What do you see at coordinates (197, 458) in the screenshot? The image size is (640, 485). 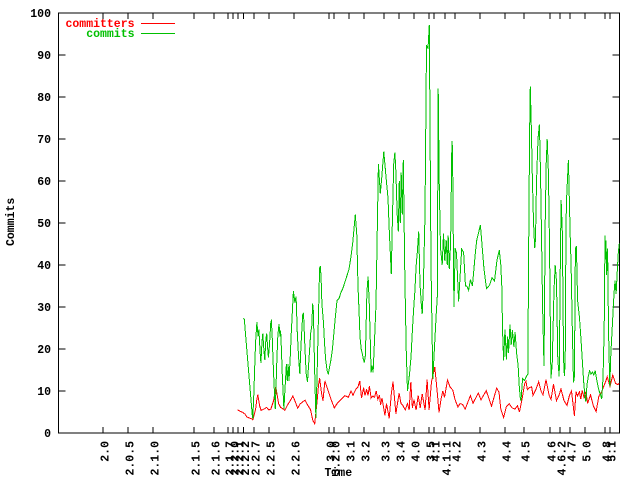 I see `svg-text: 2.1.5` at bounding box center [197, 458].